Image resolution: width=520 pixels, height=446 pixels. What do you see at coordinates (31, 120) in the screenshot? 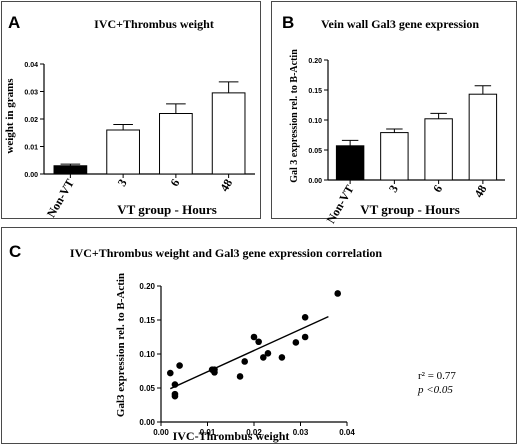
I see `chart-a-y-tick-label: 0.02` at bounding box center [31, 120].